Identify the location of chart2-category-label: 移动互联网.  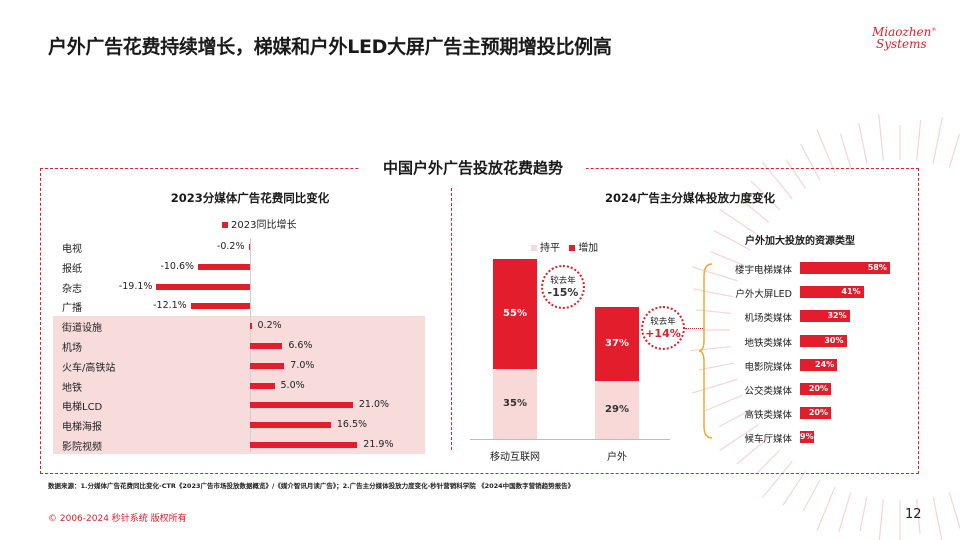
(515, 457).